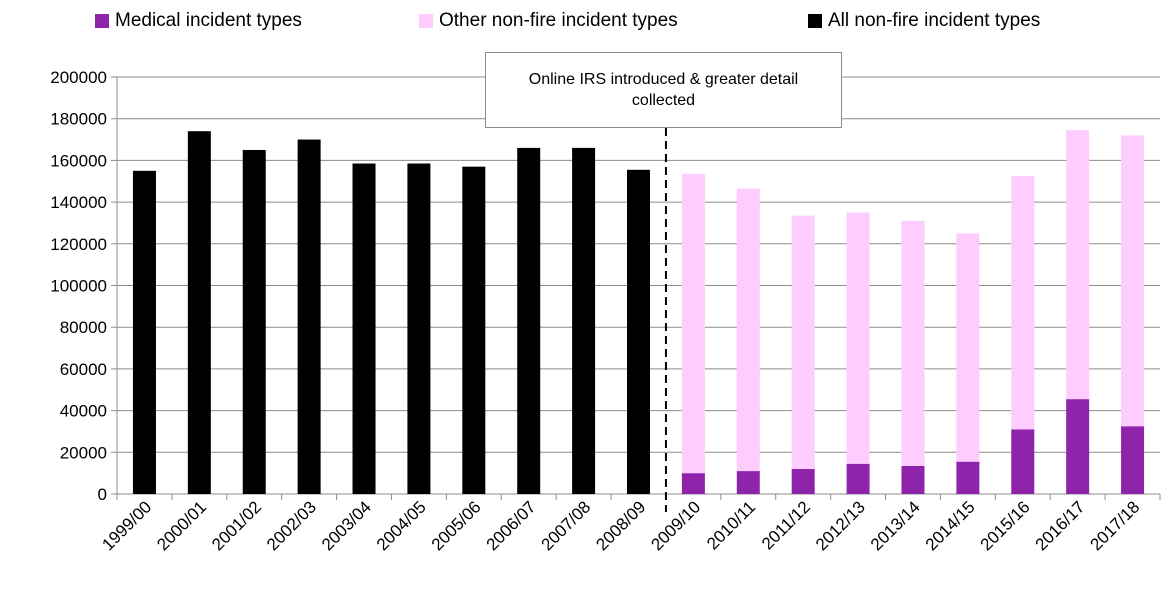 The height and width of the screenshot is (594, 1169). I want to click on legend-item-other: Other non-fire incident types, so click(548, 21).